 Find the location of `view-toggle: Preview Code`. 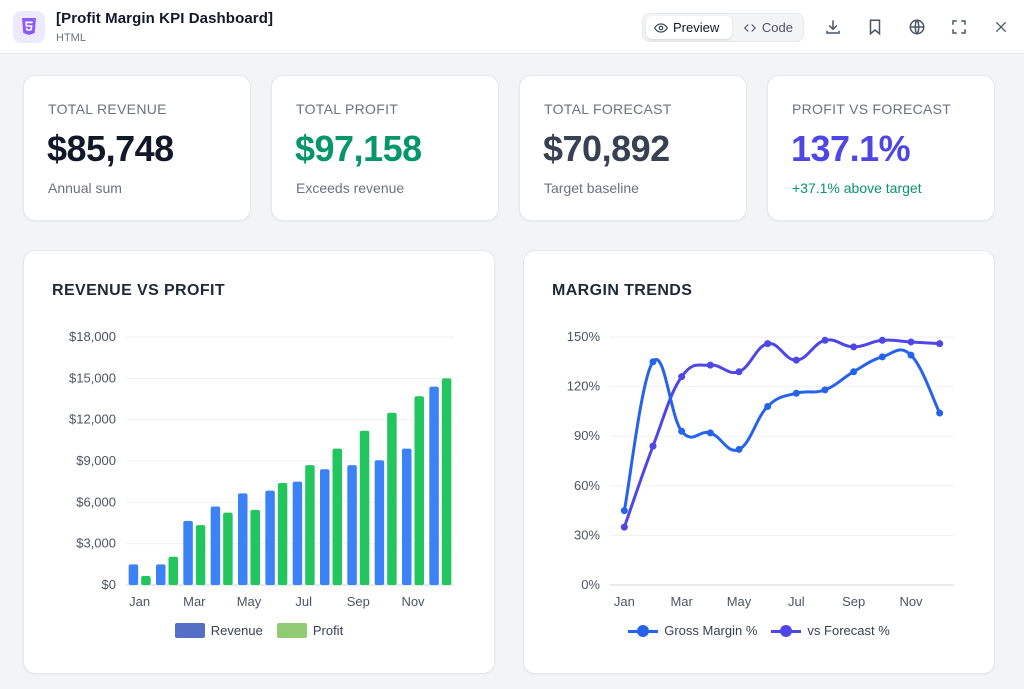

view-toggle: Preview Code is located at coordinates (723, 27).